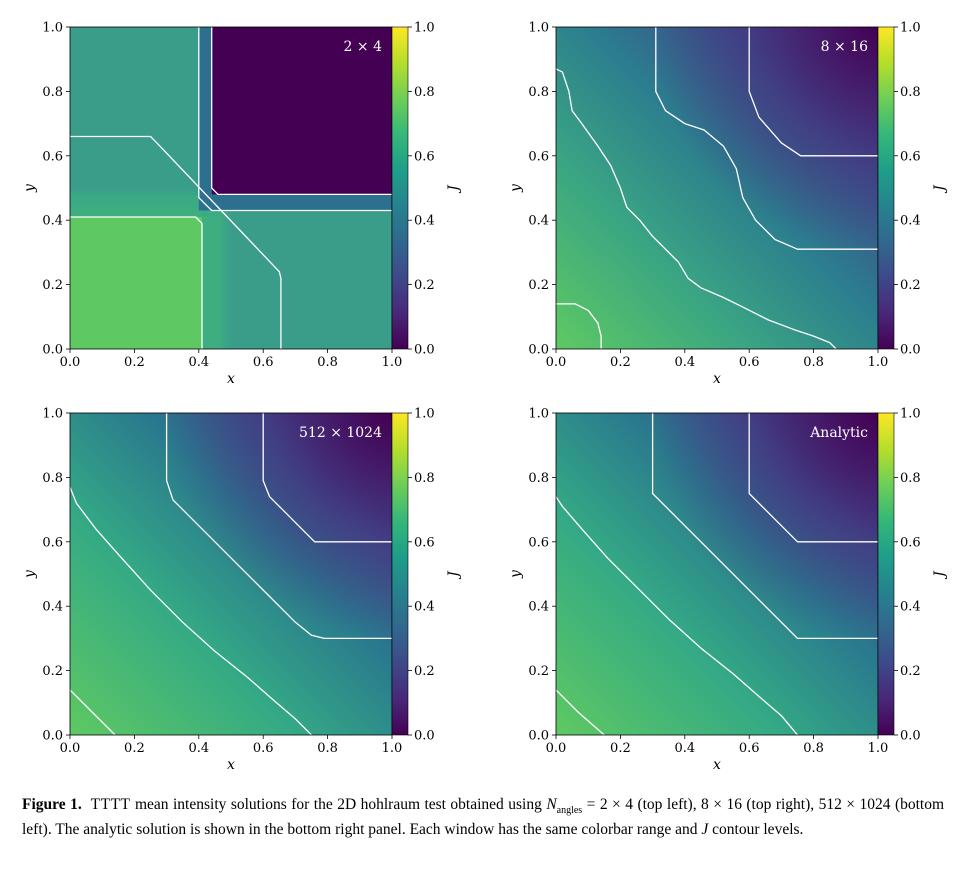 The width and height of the screenshot is (966, 874). I want to click on panel-label: 512 × 1024, so click(340, 433).